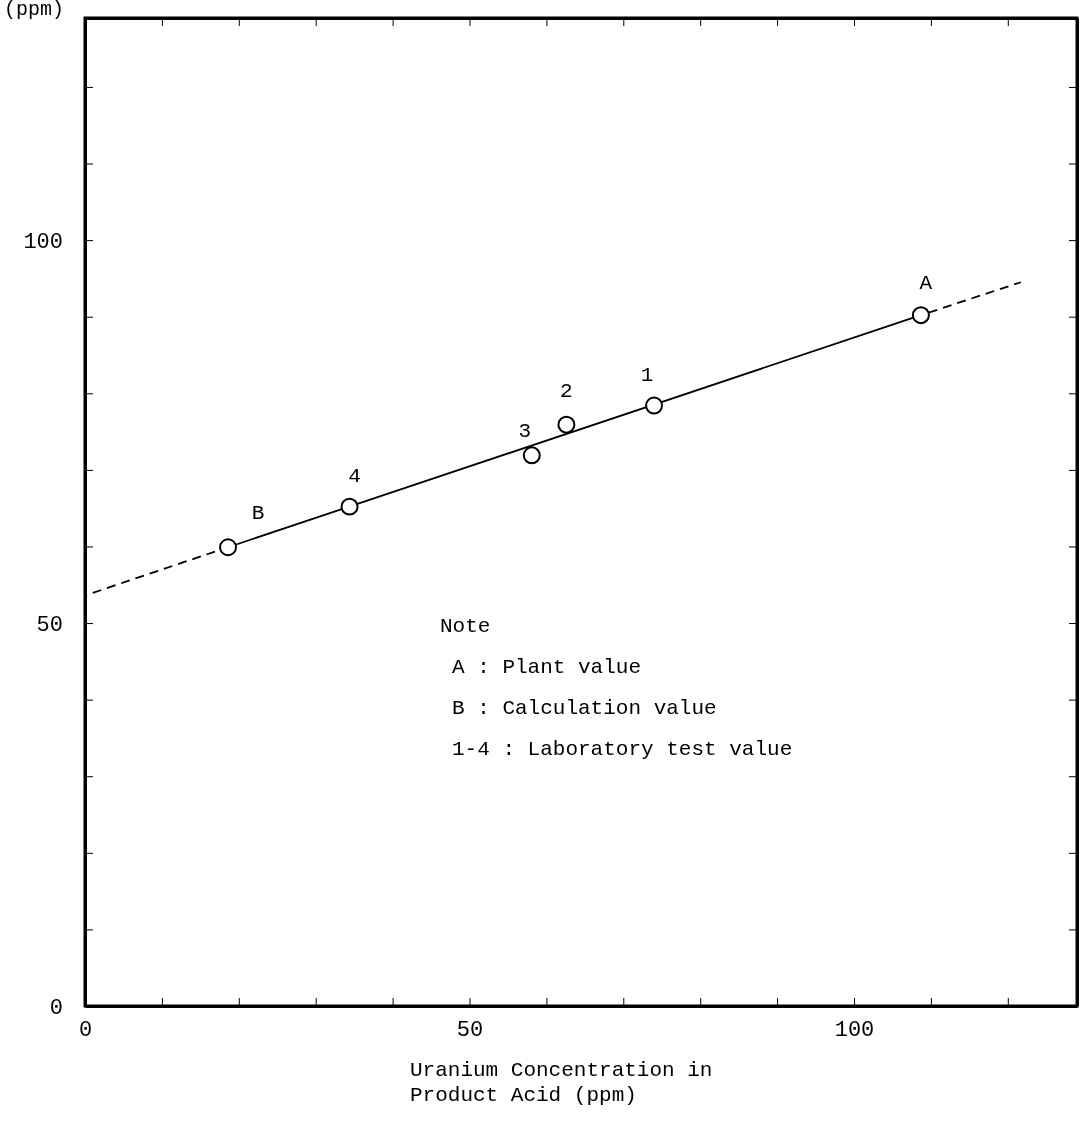 This screenshot has height=1146, width=1087. What do you see at coordinates (465, 626) in the screenshot?
I see `annotation: Note` at bounding box center [465, 626].